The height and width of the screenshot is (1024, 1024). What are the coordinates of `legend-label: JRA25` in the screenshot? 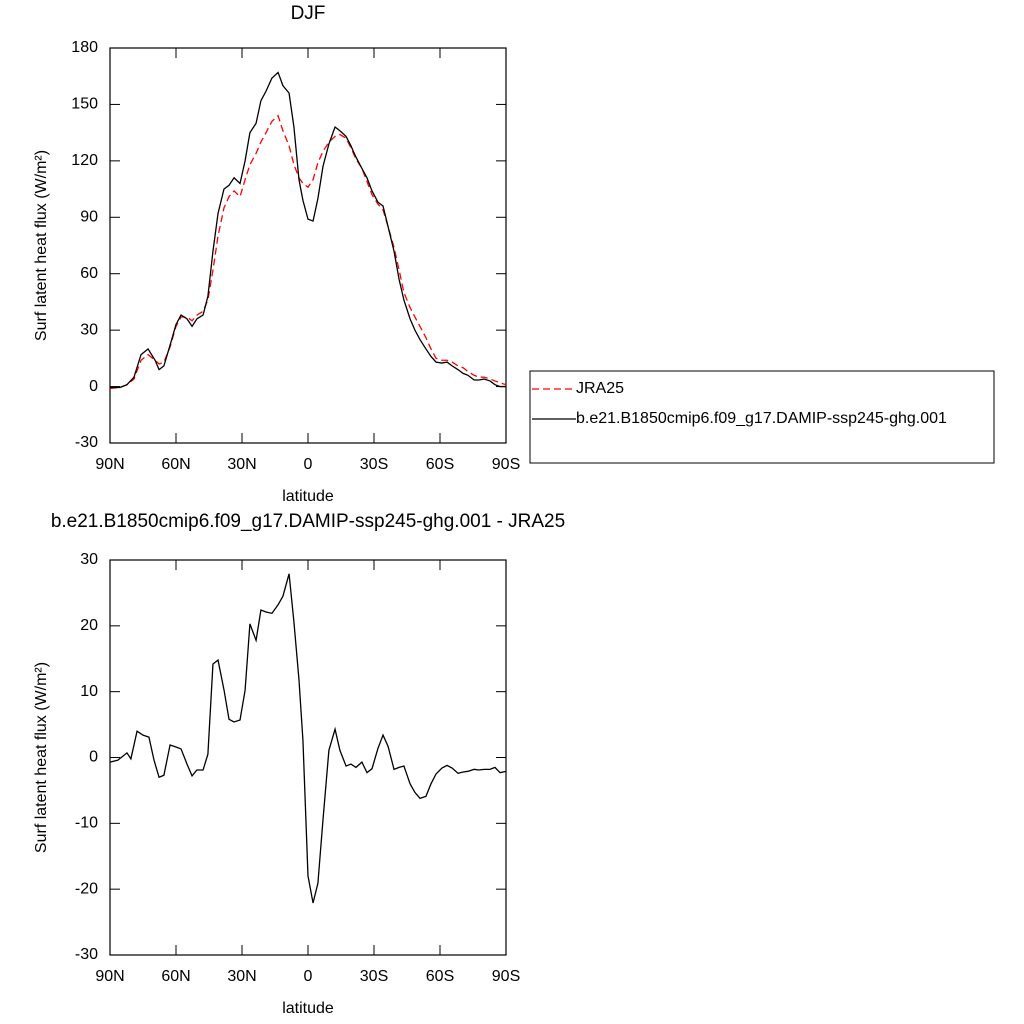 It's located at (600, 388).